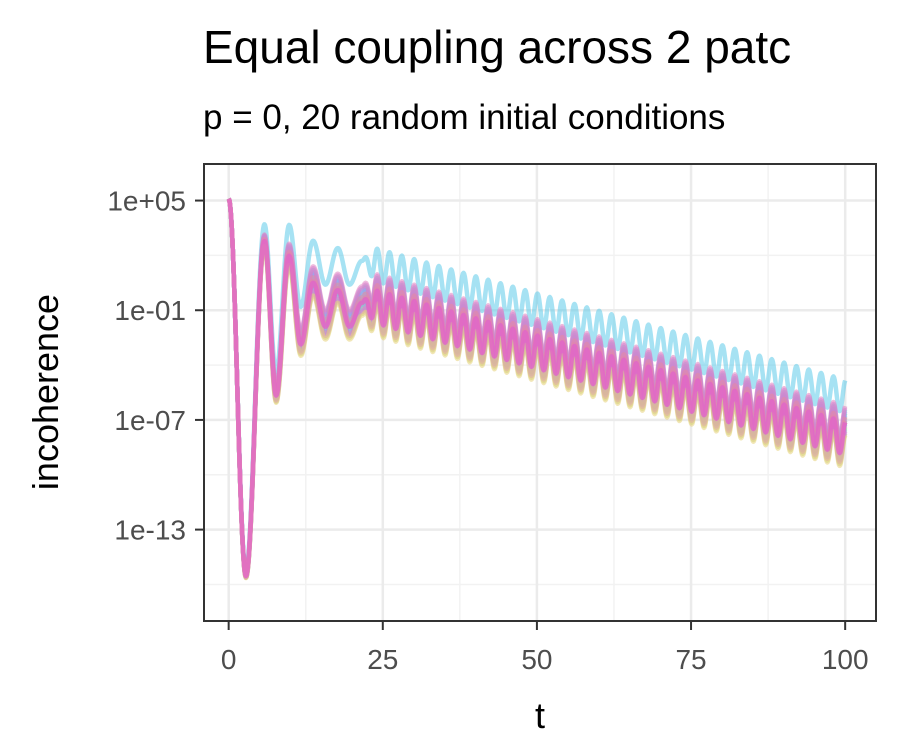  What do you see at coordinates (845, 659) in the screenshot?
I see `x-tick-label: 100` at bounding box center [845, 659].